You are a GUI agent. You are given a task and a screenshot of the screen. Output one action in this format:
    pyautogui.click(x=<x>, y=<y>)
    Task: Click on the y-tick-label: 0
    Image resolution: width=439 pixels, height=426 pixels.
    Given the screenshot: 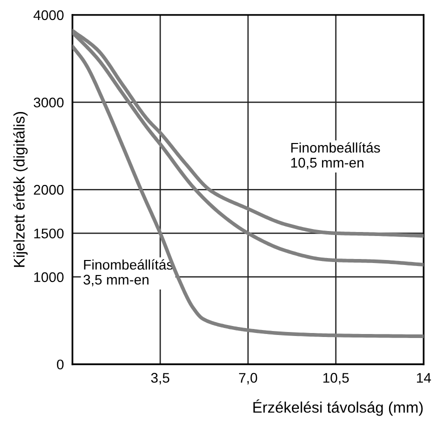 What is the action you would take?
    pyautogui.click(x=60, y=365)
    